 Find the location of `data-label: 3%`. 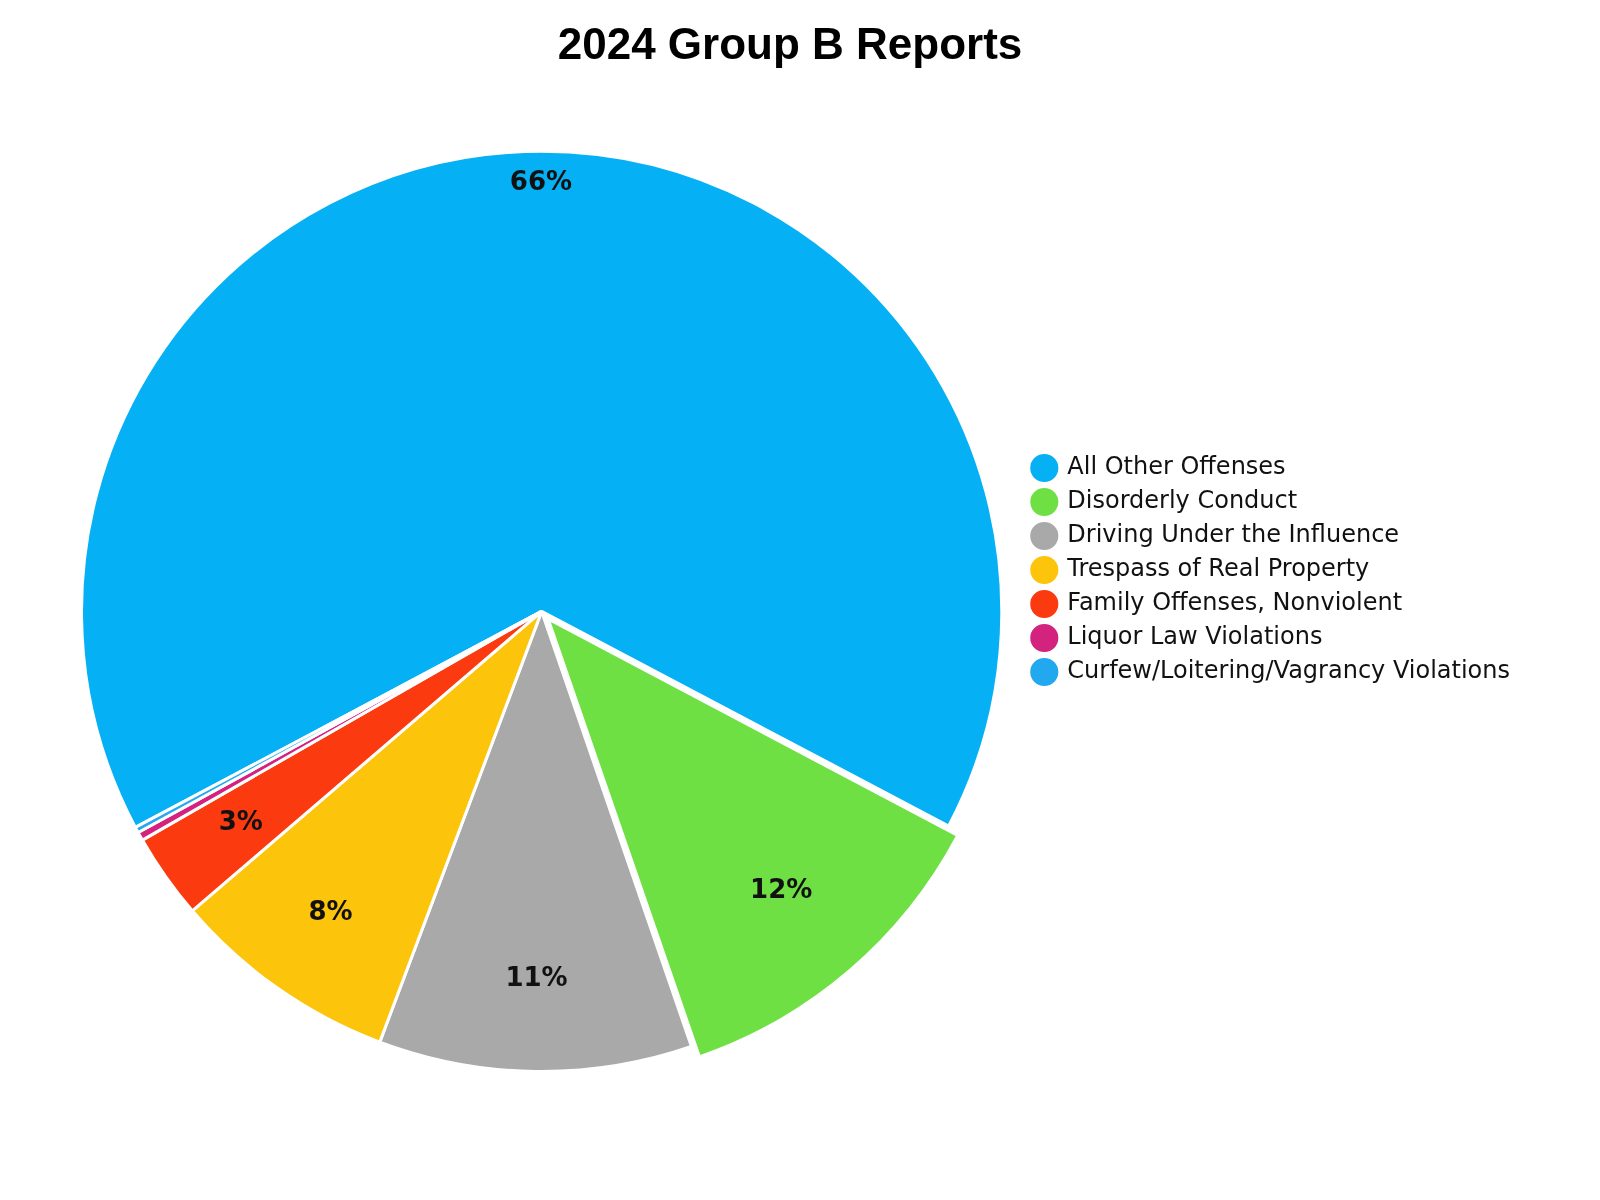

data-label: 3% is located at coordinates (240, 821).